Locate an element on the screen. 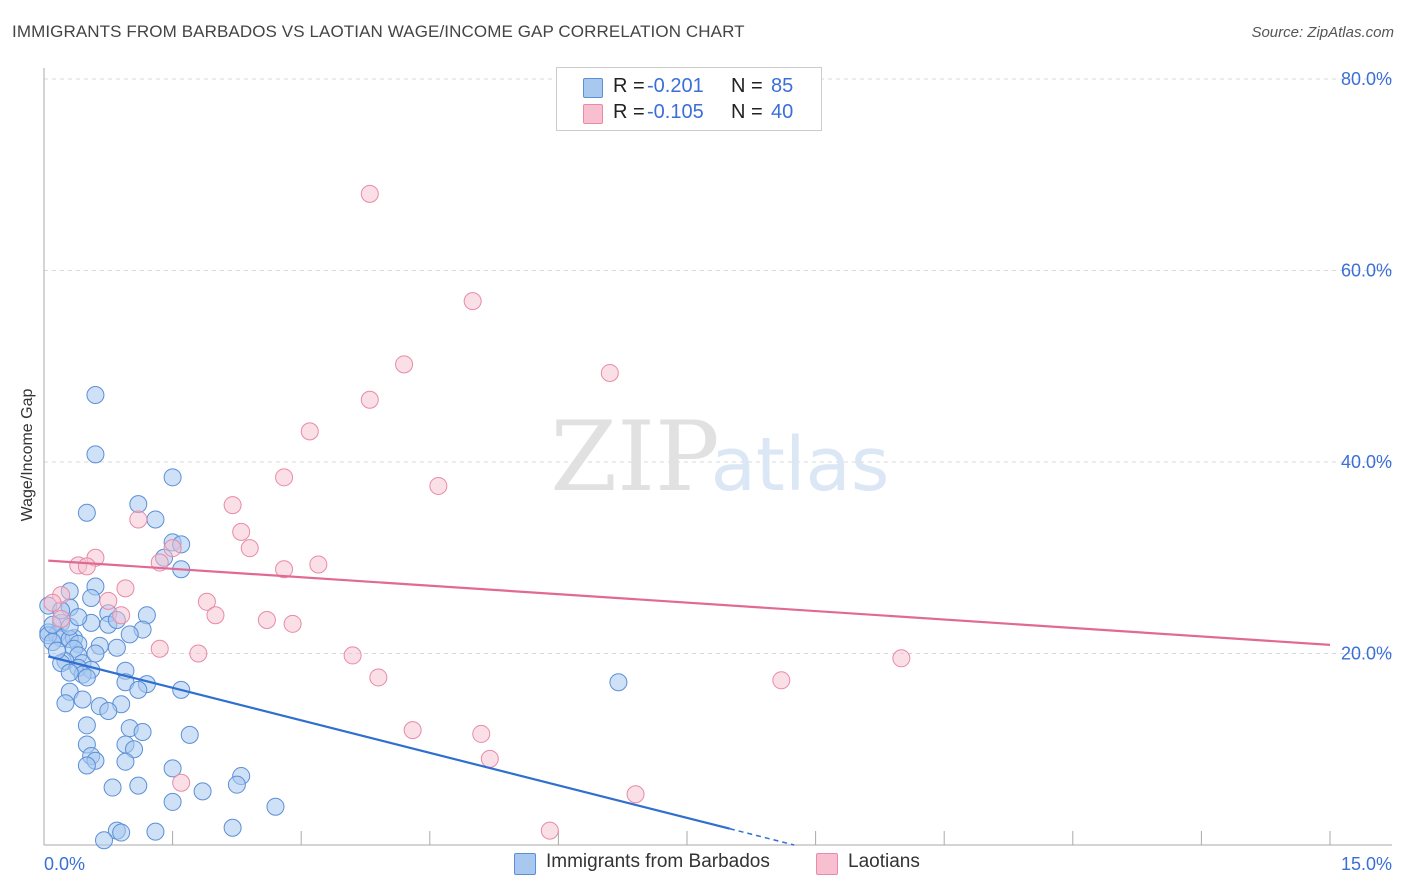 This screenshot has width=1406, height=892. correlation-legend: R = -0.201 N = 85 R = -0.105 N = 40 is located at coordinates (689, 99).